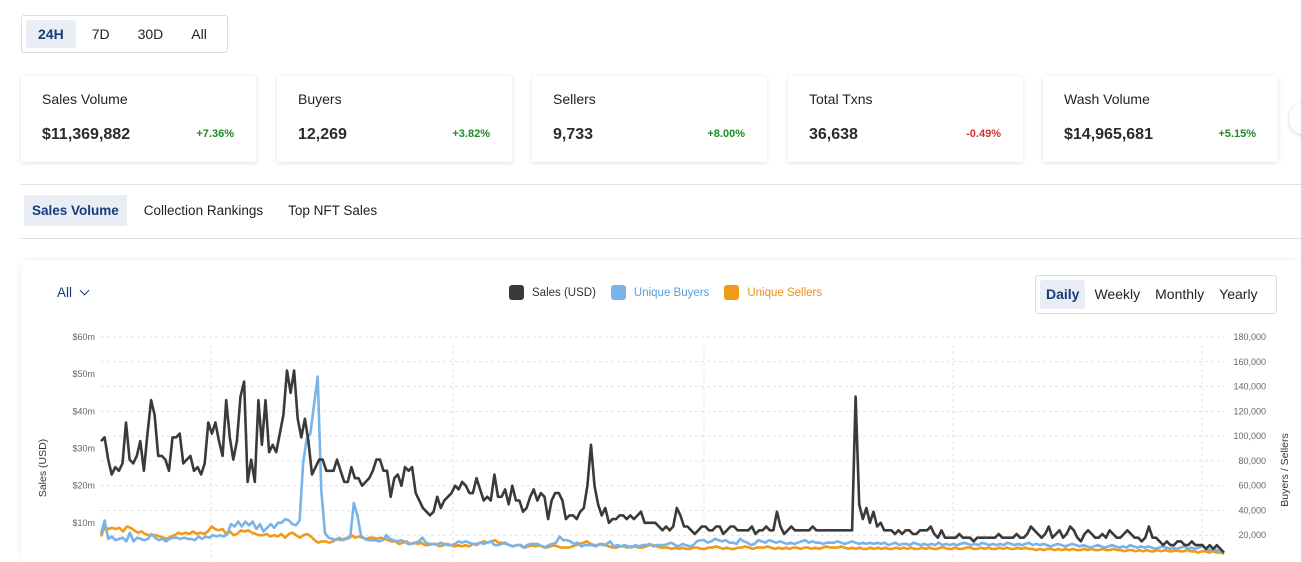 The width and height of the screenshot is (1301, 562). I want to click on period-daily: Daily, so click(1063, 294).